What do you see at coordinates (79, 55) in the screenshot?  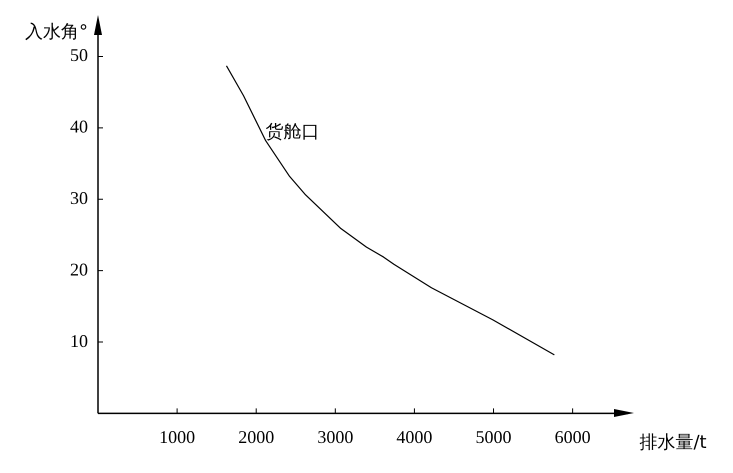 I see `y-tick-label: 50` at bounding box center [79, 55].